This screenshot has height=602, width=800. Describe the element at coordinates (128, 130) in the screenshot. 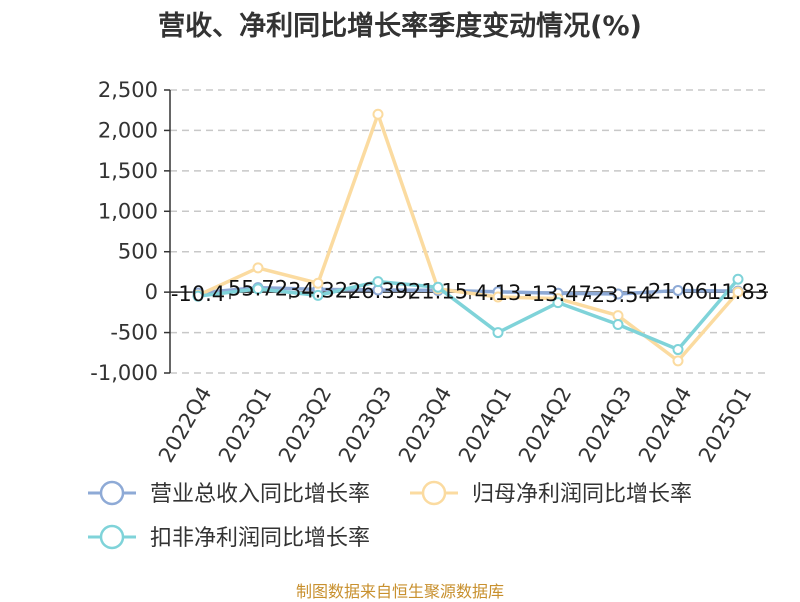

I see `y-tick-label: 2,000` at that location.